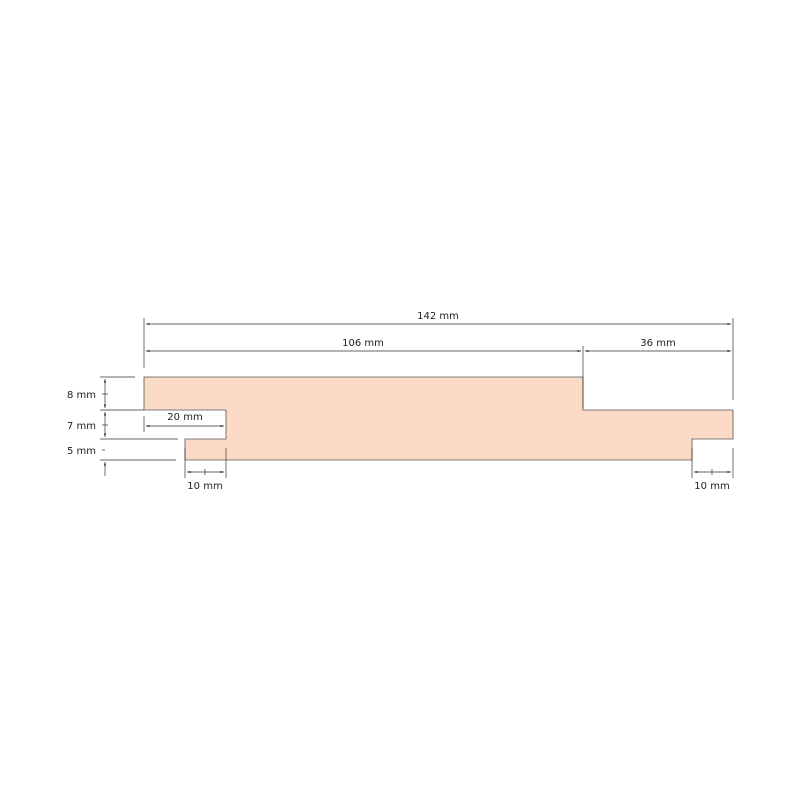  Describe the element at coordinates (184, 417) in the screenshot. I see `label-20: 20 mm` at that location.